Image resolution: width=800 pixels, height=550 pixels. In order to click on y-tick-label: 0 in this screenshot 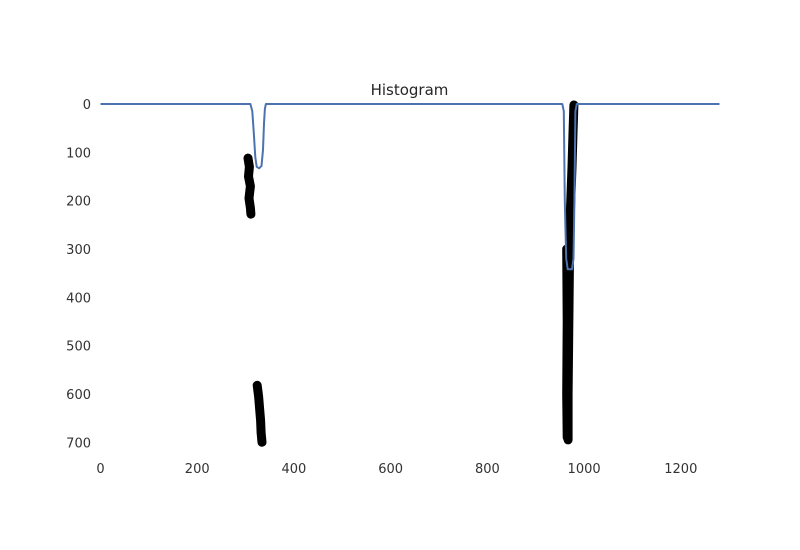, I will do `click(87, 105)`.